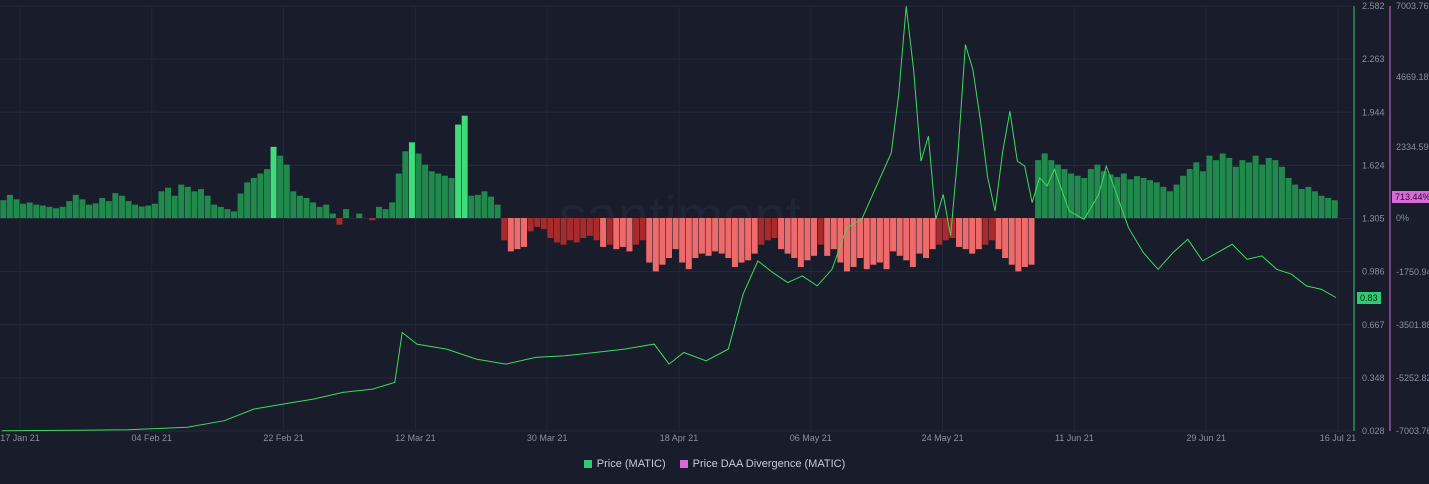  Describe the element at coordinates (1373, 6) in the screenshot. I see `price-axis-tick: 2.582` at that location.